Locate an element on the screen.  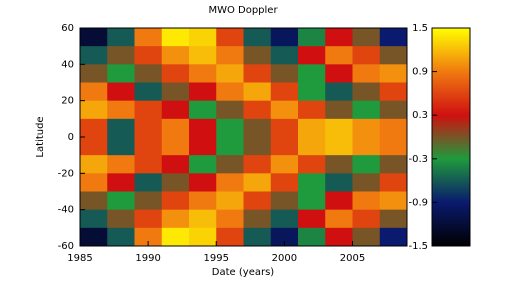
y-tick-label: -20 is located at coordinates (66, 173).